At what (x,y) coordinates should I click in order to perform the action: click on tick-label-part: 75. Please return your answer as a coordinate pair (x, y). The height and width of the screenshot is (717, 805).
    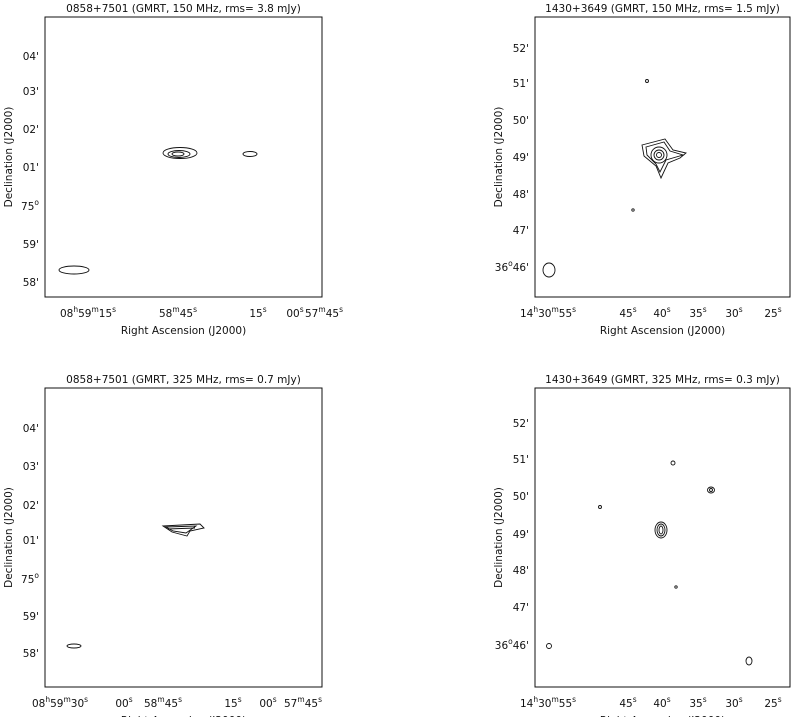
    Looking at the image, I should click on (27, 580).